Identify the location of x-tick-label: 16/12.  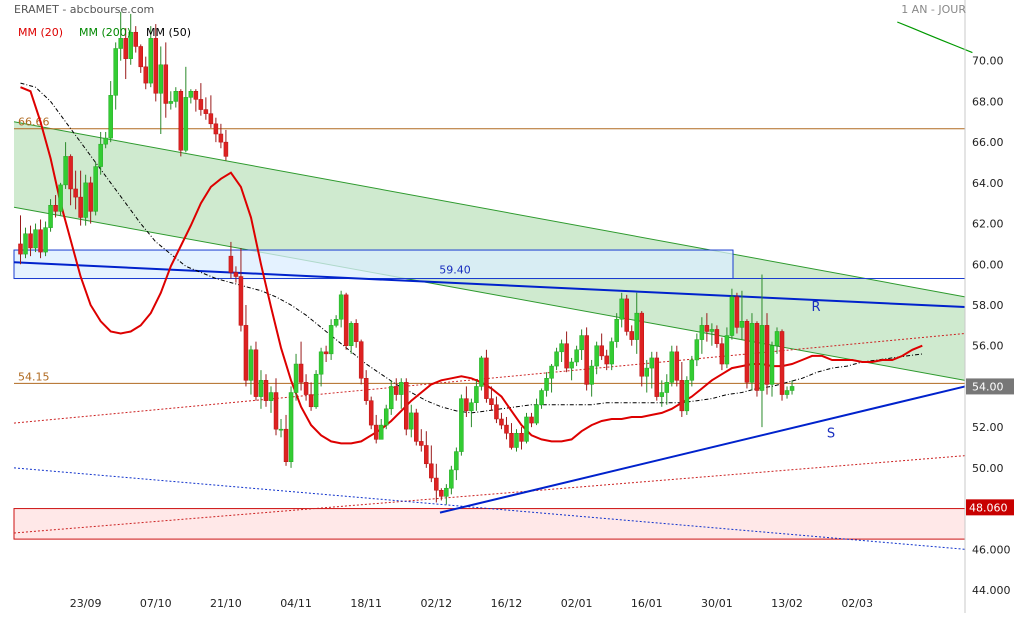
(507, 603).